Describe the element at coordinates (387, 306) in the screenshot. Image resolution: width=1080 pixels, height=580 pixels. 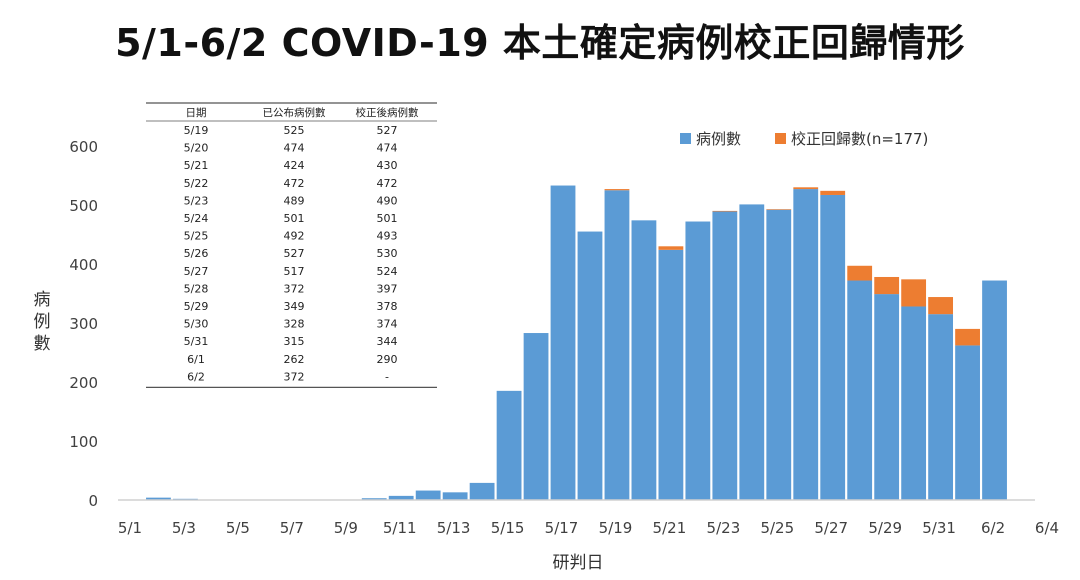
I see `table-cell: 378` at that location.